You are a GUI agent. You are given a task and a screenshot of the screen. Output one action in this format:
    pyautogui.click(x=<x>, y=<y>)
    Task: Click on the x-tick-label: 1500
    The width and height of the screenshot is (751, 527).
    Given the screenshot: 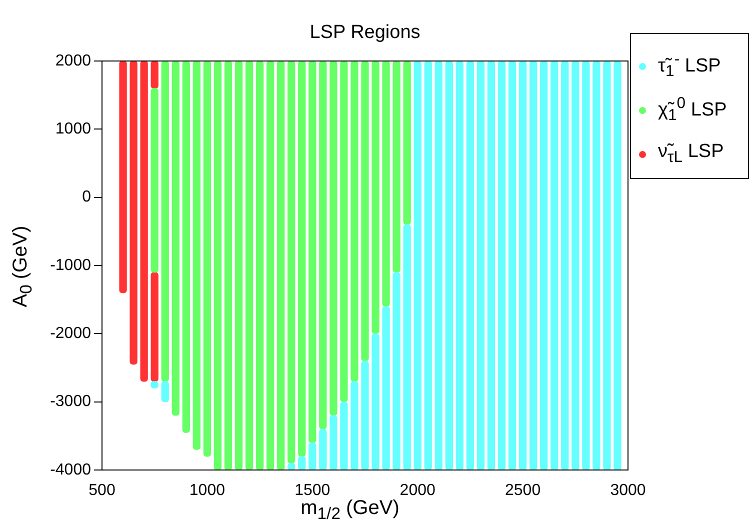 What is the action you would take?
    pyautogui.click(x=312, y=491)
    